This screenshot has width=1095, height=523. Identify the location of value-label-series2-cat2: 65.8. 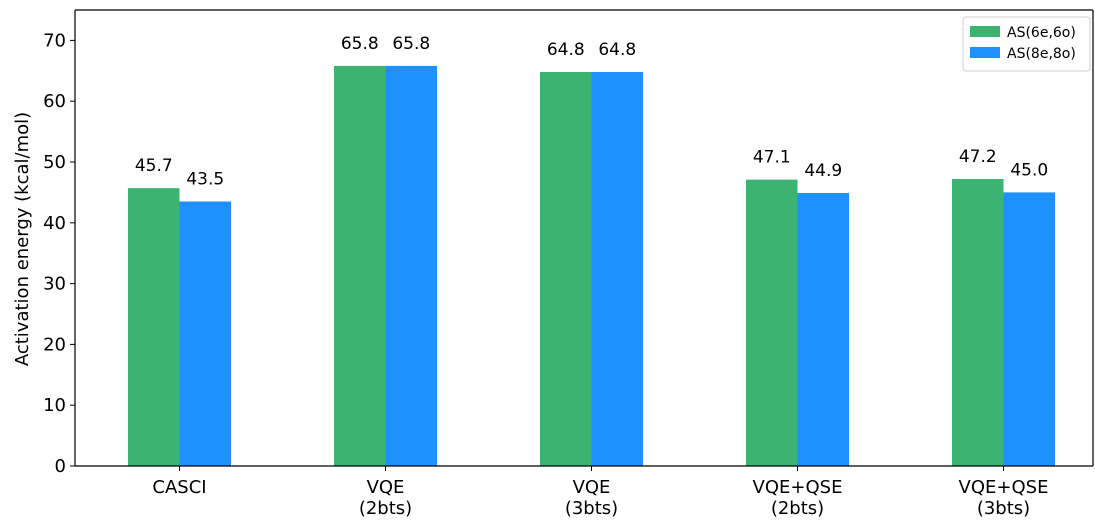
(411, 44).